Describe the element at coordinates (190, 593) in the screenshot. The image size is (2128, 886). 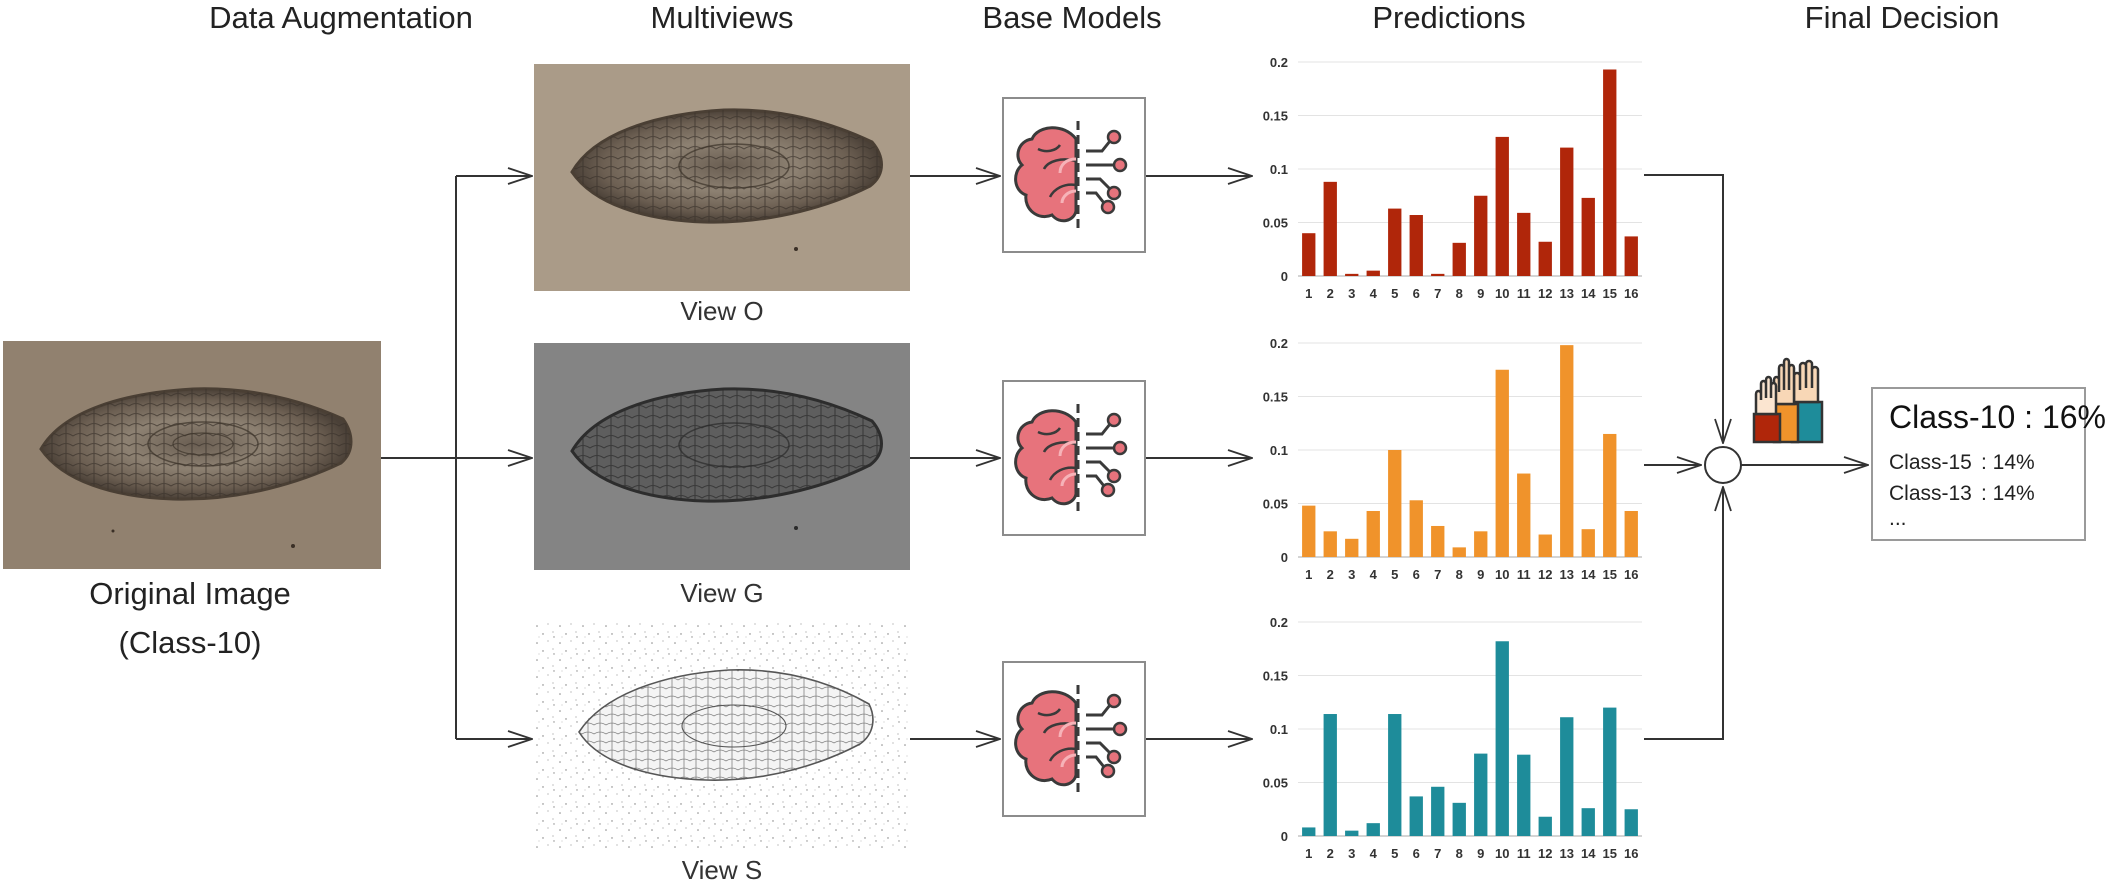
I see `original-image-label: Original Image` at that location.